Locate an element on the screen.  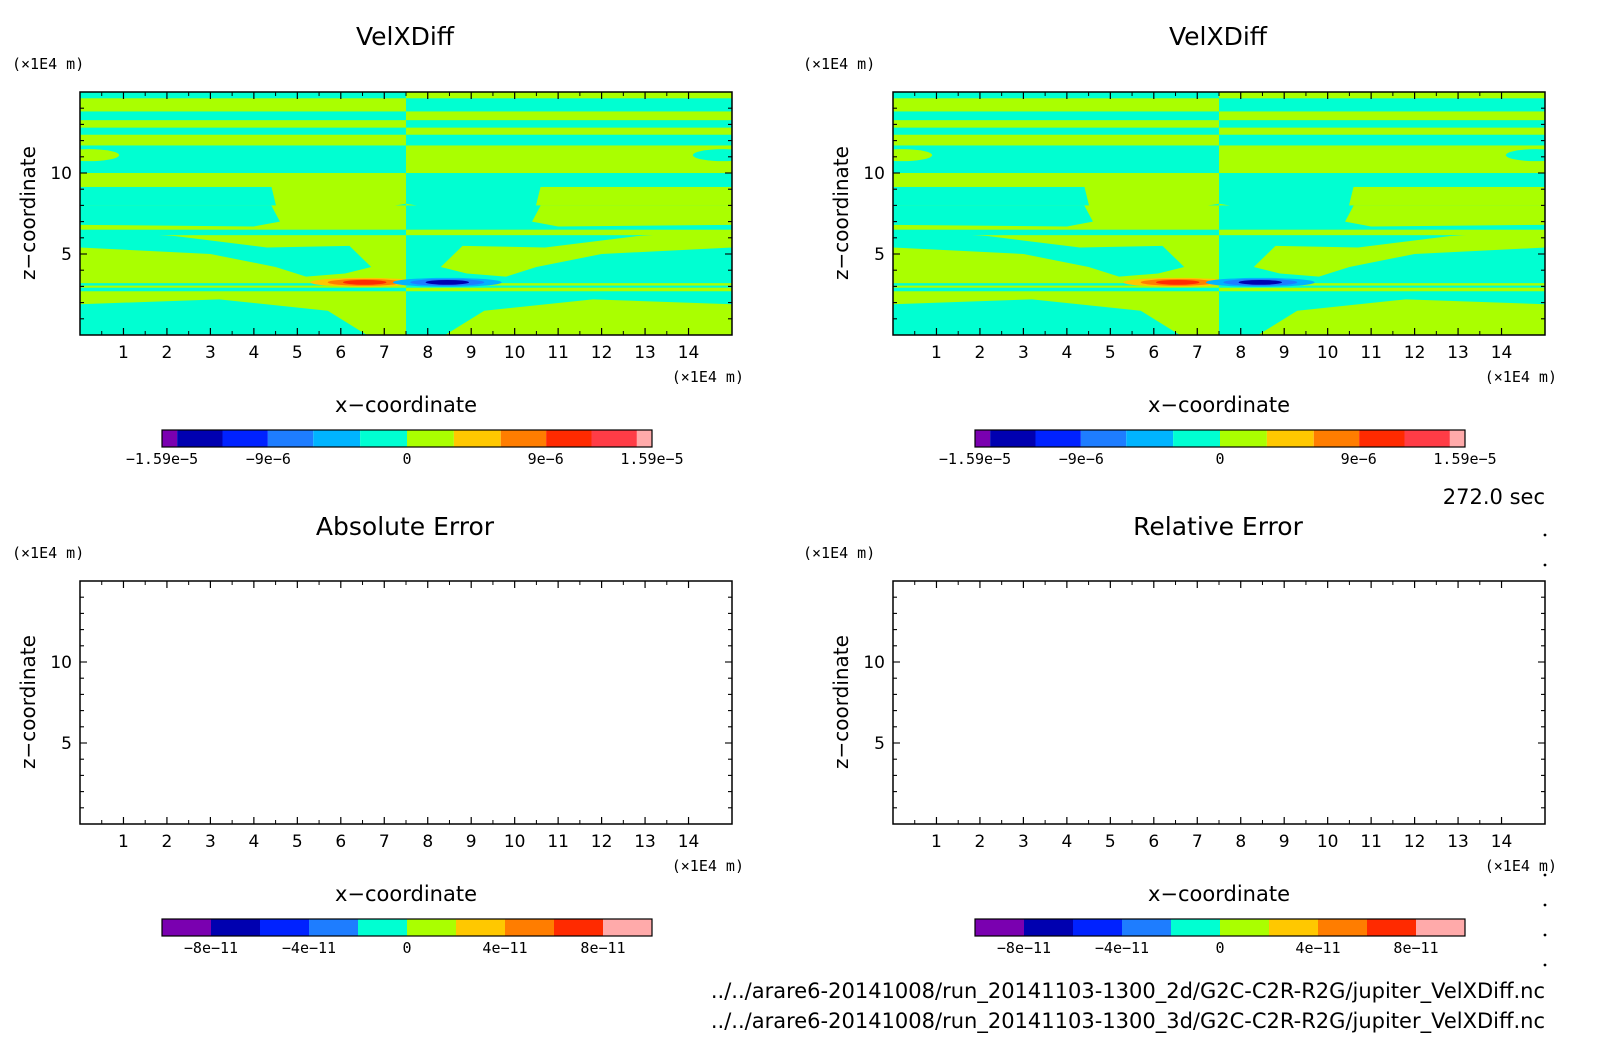
colorbar-tick-label: 0 is located at coordinates (406, 948).